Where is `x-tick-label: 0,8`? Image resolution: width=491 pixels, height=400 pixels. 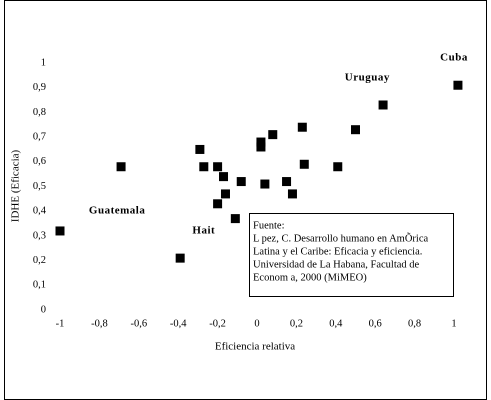 x-tick-label: 0,8 is located at coordinates (414, 323).